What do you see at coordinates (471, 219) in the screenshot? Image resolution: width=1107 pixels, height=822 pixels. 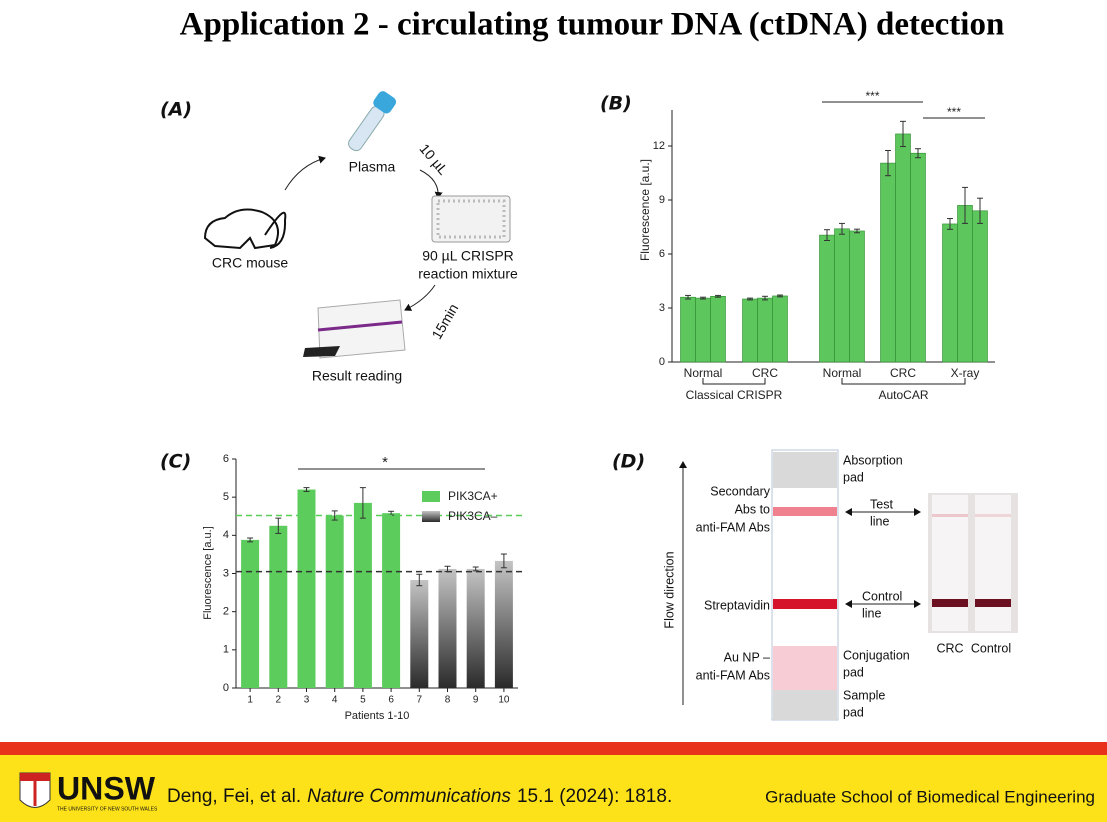 I see `plate-icon` at bounding box center [471, 219].